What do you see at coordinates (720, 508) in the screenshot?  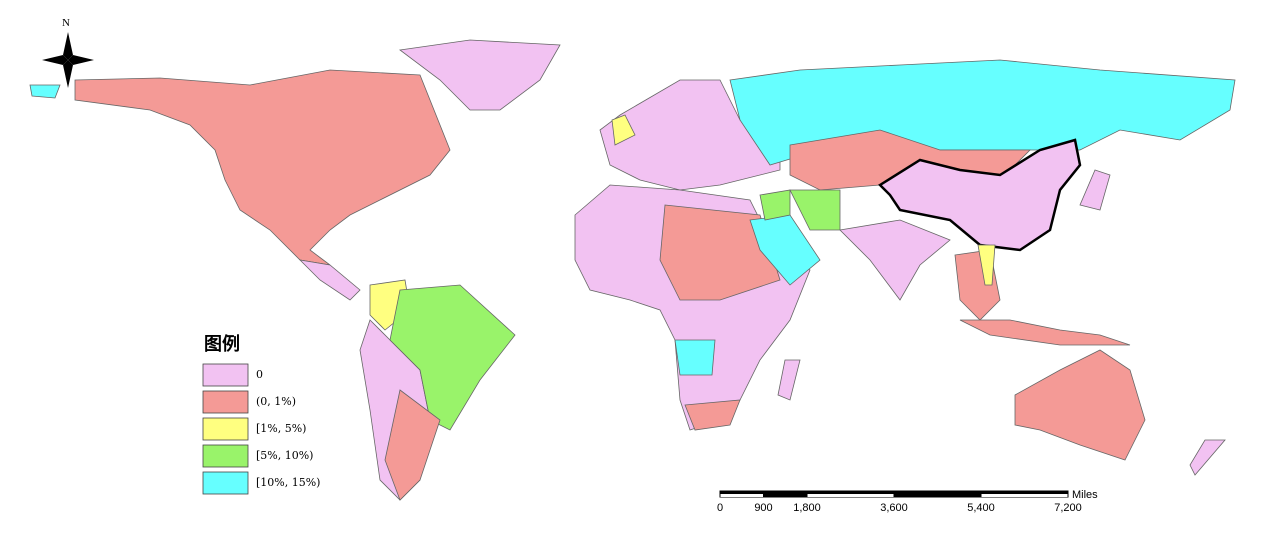 I see `scale-label: 0` at bounding box center [720, 508].